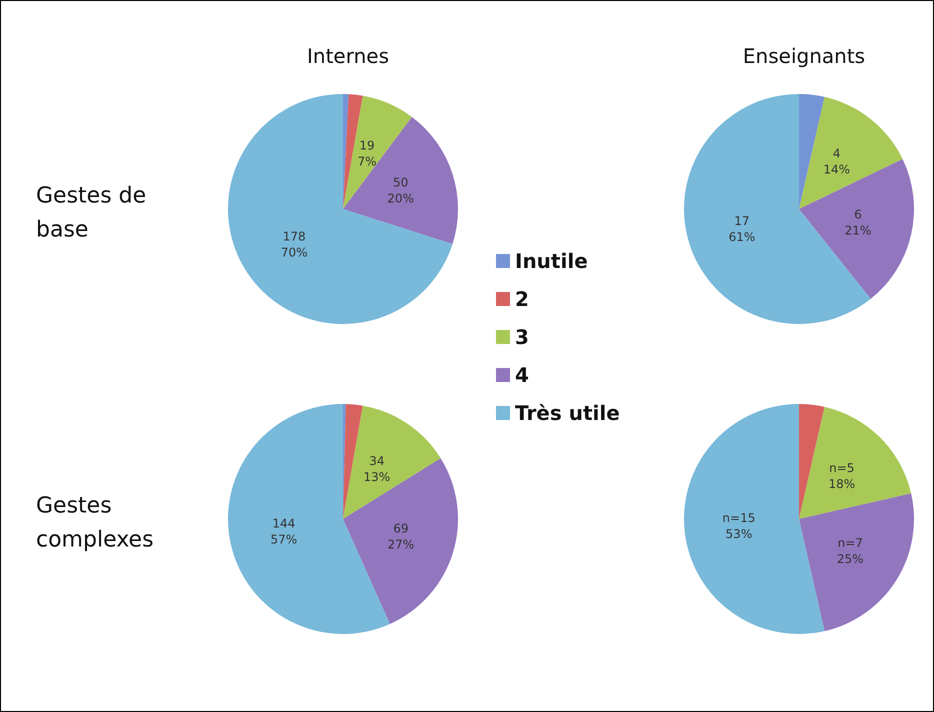  Describe the element at coordinates (284, 531) in the screenshot. I see `data-label: 144 57%` at that location.